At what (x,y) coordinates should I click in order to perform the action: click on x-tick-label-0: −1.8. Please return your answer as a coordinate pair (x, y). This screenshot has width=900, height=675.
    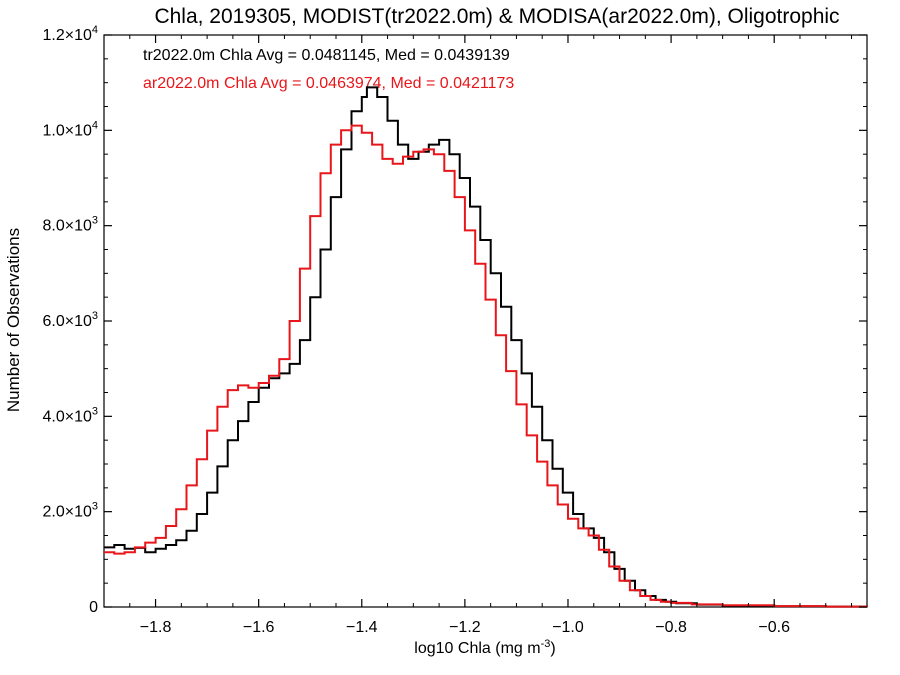
    Looking at the image, I should click on (156, 627).